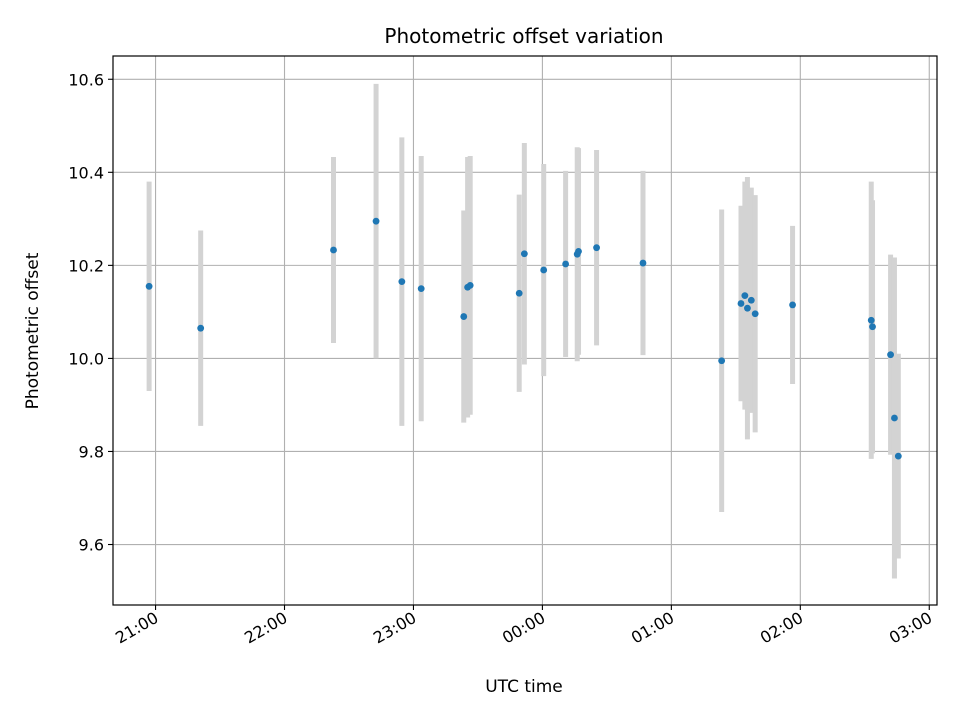 Image resolution: width=960 pixels, height=720 pixels. What do you see at coordinates (91, 545) in the screenshot?
I see `y-tick-label: 9.6` at bounding box center [91, 545].